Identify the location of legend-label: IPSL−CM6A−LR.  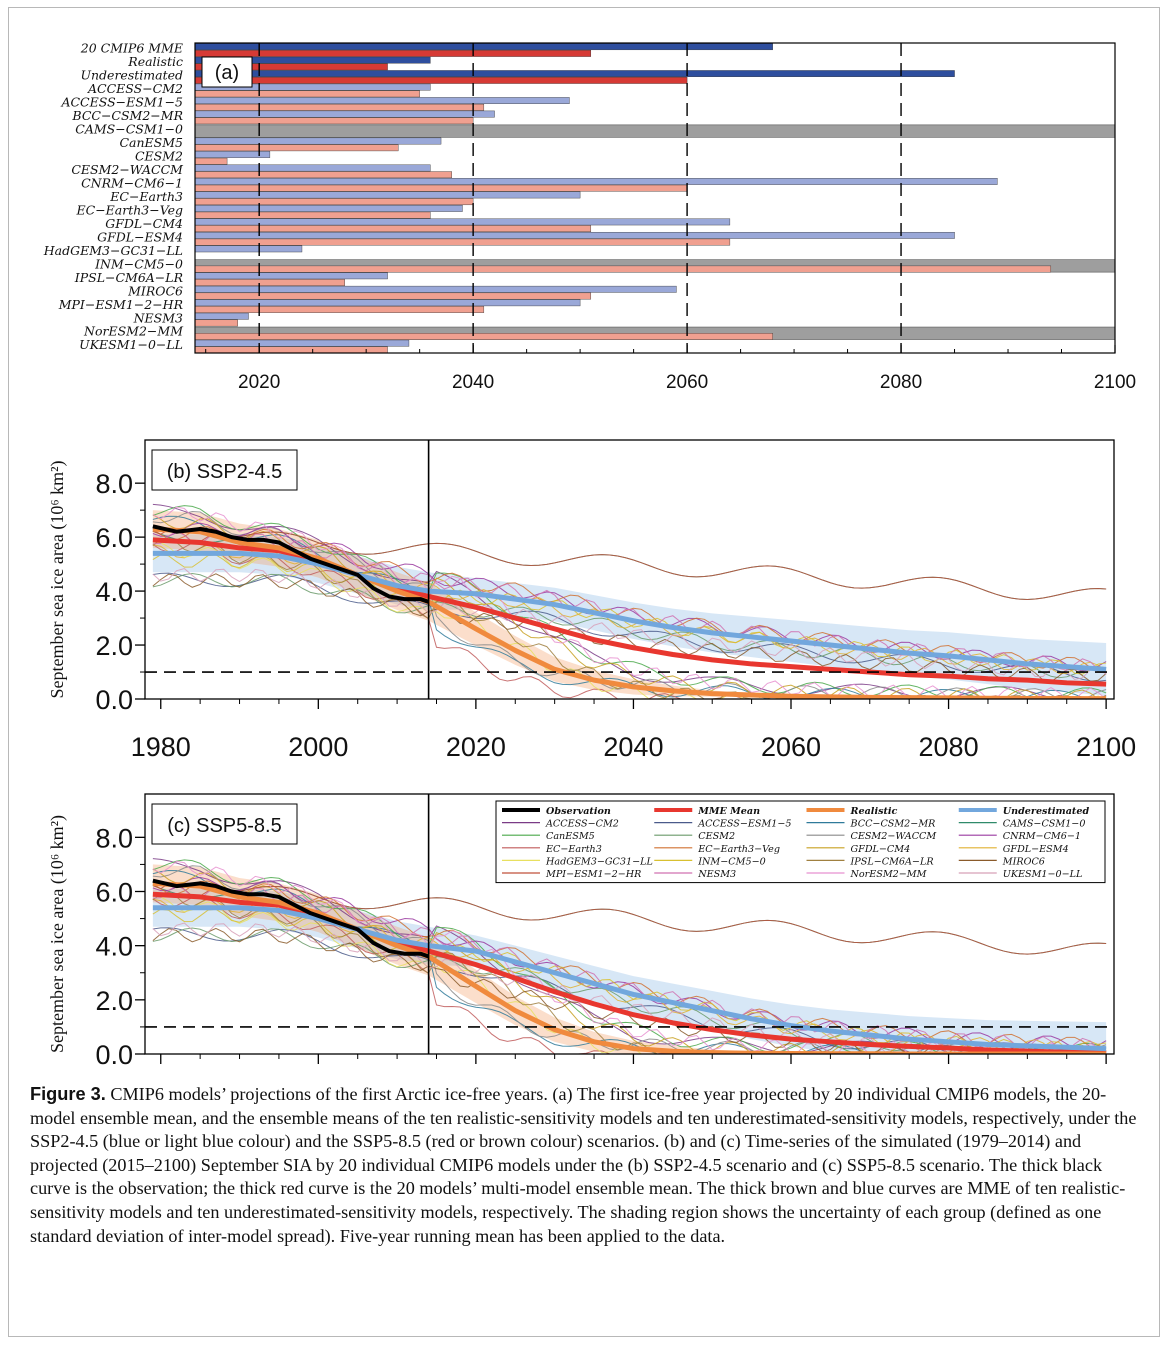
(892, 861).